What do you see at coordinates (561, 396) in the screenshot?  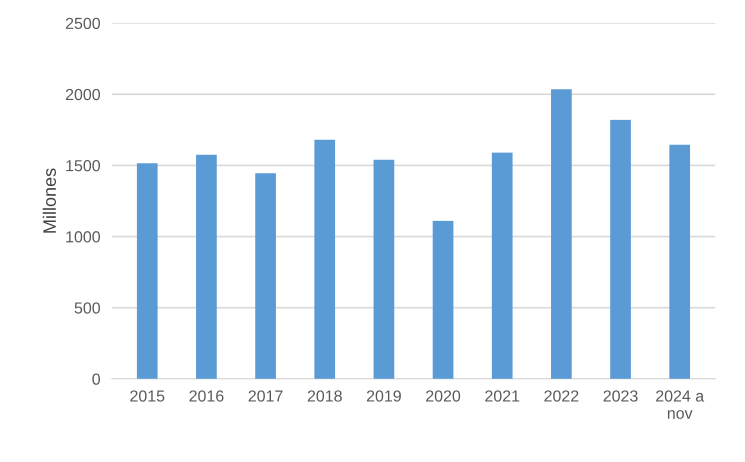 I see `x-tick-label: 2022` at bounding box center [561, 396].